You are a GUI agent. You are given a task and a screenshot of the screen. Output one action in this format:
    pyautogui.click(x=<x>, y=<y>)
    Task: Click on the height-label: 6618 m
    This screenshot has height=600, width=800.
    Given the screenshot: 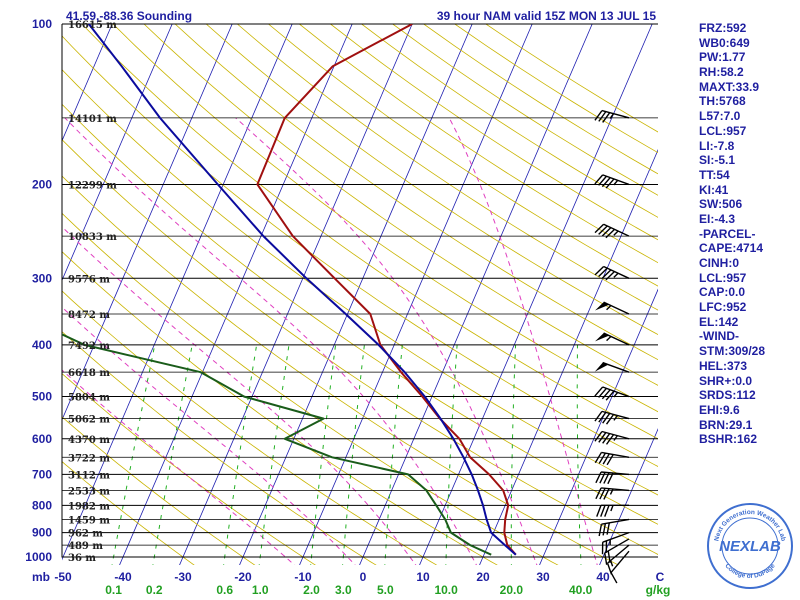 What is the action you would take?
    pyautogui.click(x=89, y=373)
    